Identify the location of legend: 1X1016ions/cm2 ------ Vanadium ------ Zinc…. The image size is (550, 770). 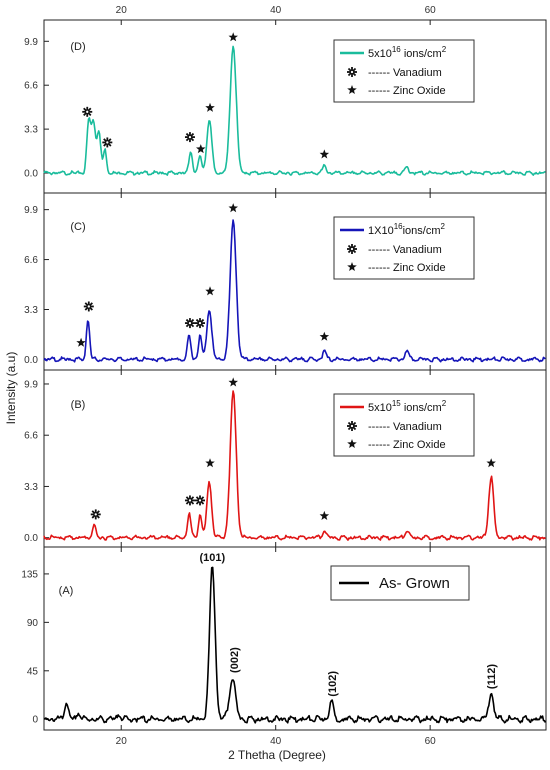
(404, 248).